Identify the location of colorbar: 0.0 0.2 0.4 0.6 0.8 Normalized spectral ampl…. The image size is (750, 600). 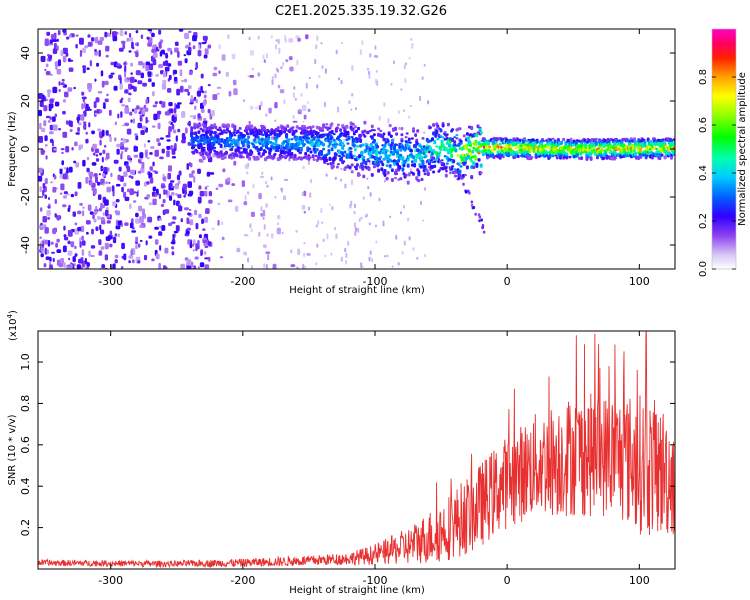
(723, 152).